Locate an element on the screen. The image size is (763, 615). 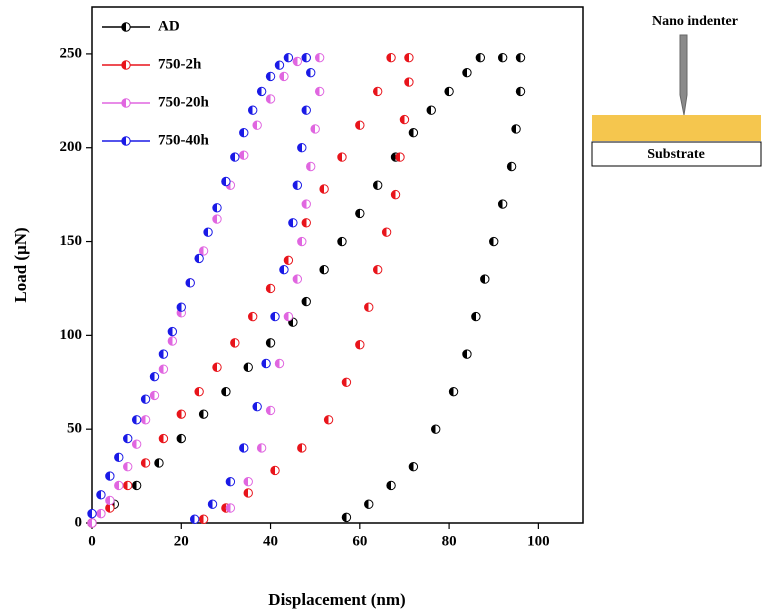
y-tick-label: 50 is located at coordinates (74, 429).